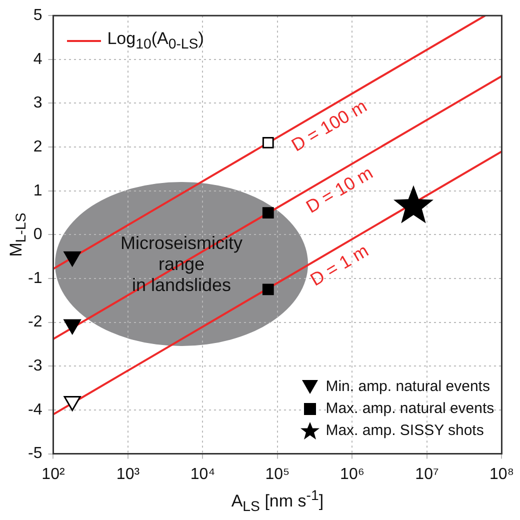 The image size is (520, 520). Describe the element at coordinates (405, 431) in the screenshot. I see `legend-label: Max. amp. SISSY shots` at that location.